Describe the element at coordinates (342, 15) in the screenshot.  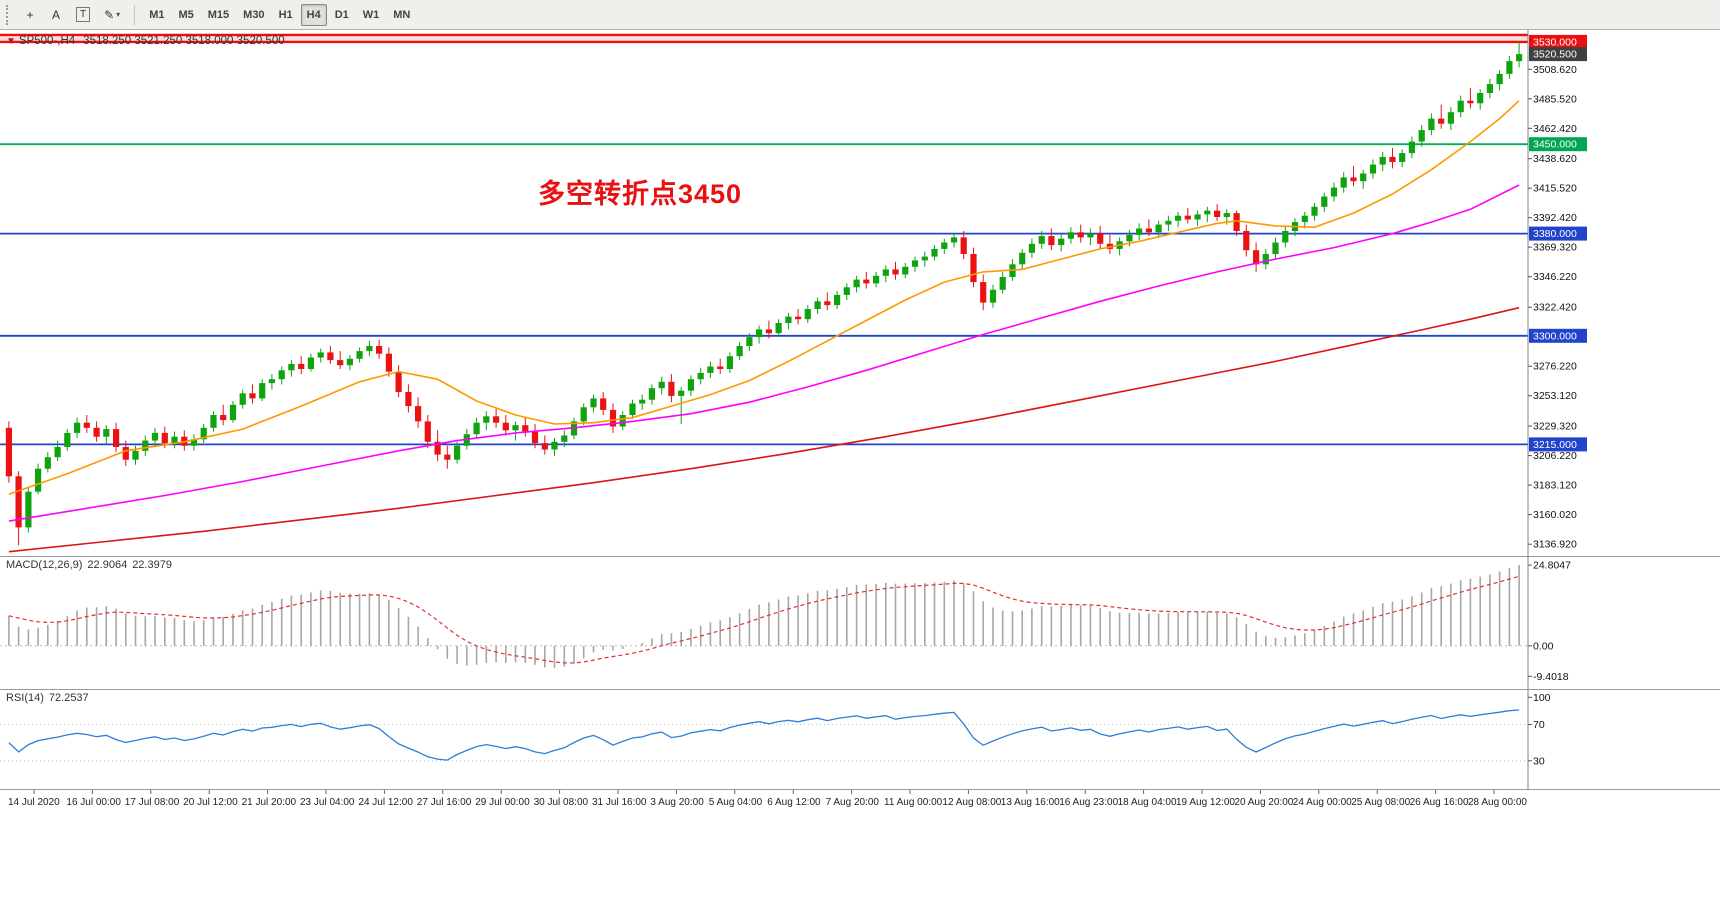
I see `timeframe-button-d1: D1` at that location.